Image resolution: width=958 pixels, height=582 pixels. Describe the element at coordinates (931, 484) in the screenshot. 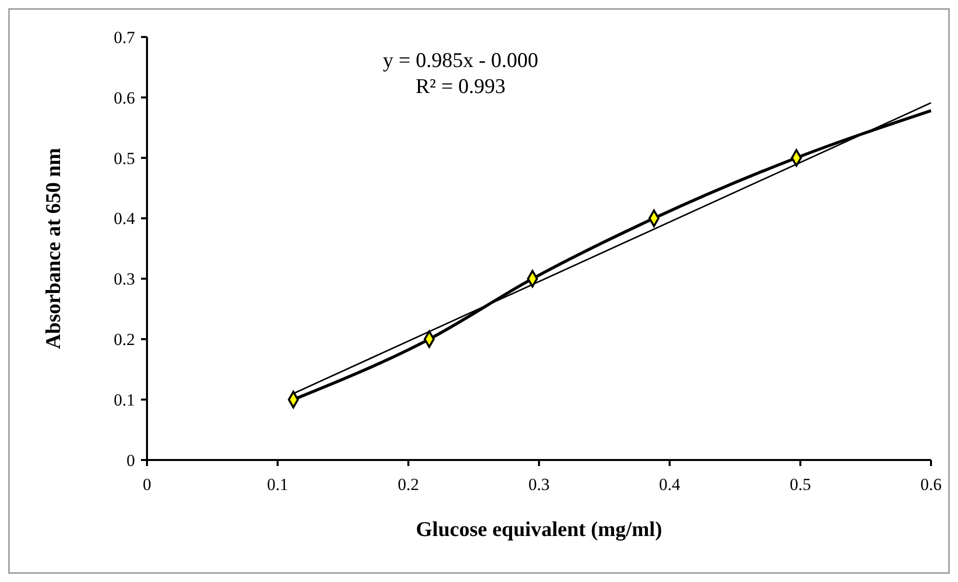

I see `x-tick-label: 0.6` at that location.